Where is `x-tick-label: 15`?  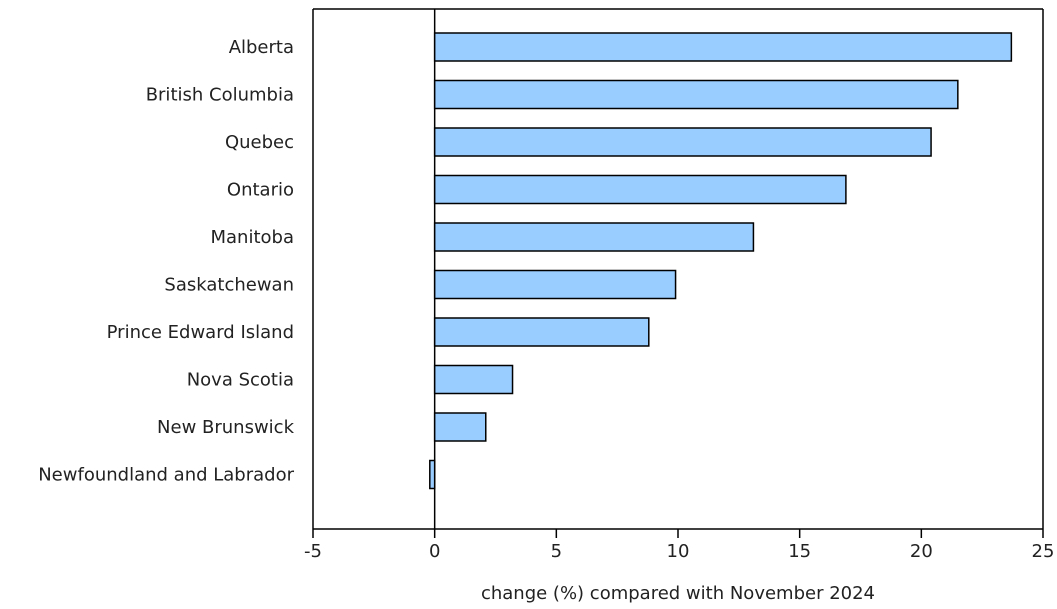
x-tick-label: 15 is located at coordinates (799, 551).